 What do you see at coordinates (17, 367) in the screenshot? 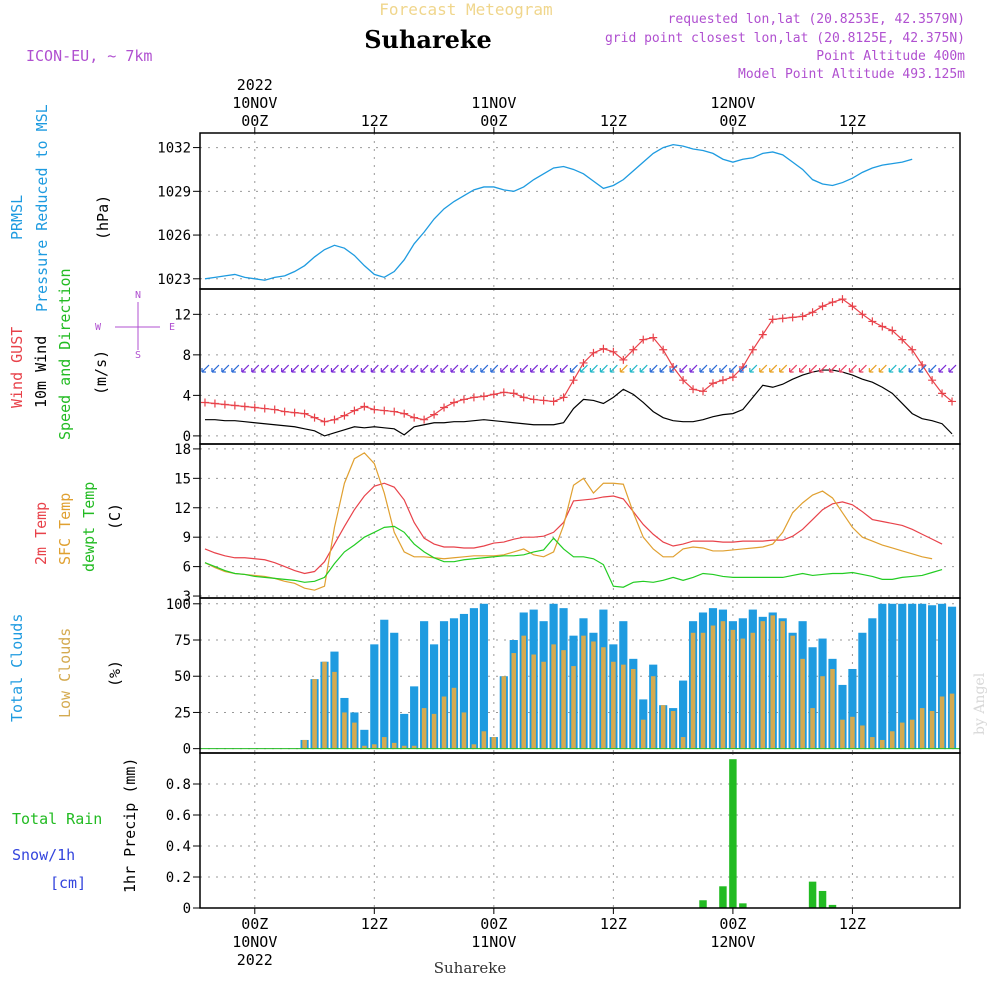
I see `gust-label: Wind GUST` at bounding box center [17, 367].